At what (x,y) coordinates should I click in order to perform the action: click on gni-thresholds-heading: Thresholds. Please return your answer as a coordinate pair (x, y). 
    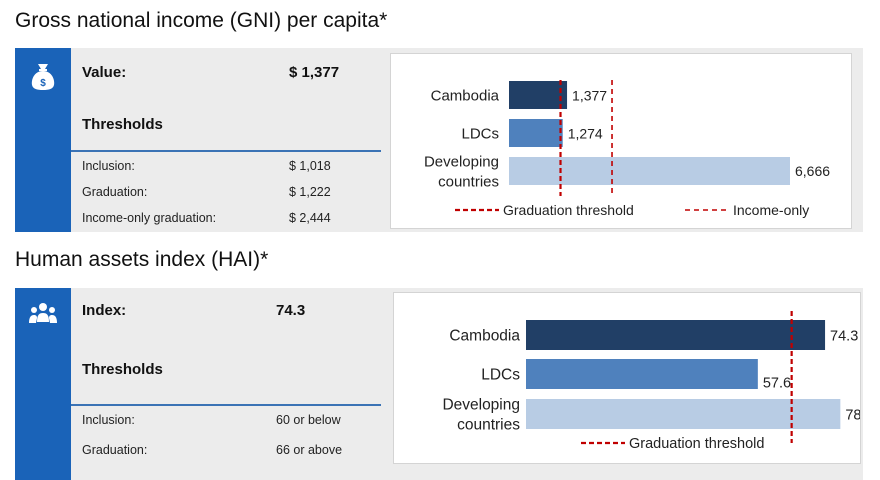
    Looking at the image, I should click on (122, 124).